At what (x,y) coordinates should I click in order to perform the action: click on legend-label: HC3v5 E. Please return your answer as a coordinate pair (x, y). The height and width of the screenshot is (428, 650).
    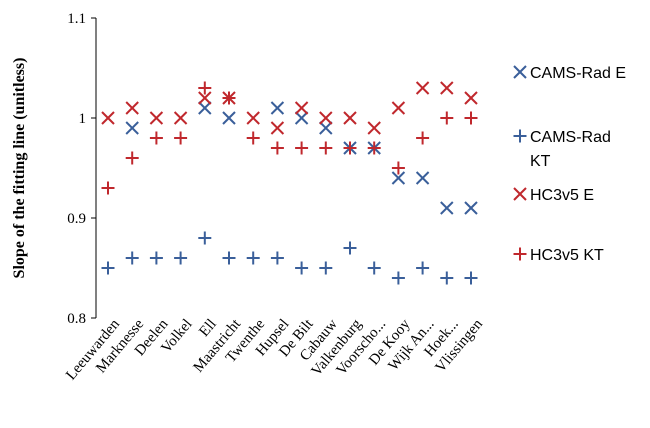
    Looking at the image, I should click on (562, 195).